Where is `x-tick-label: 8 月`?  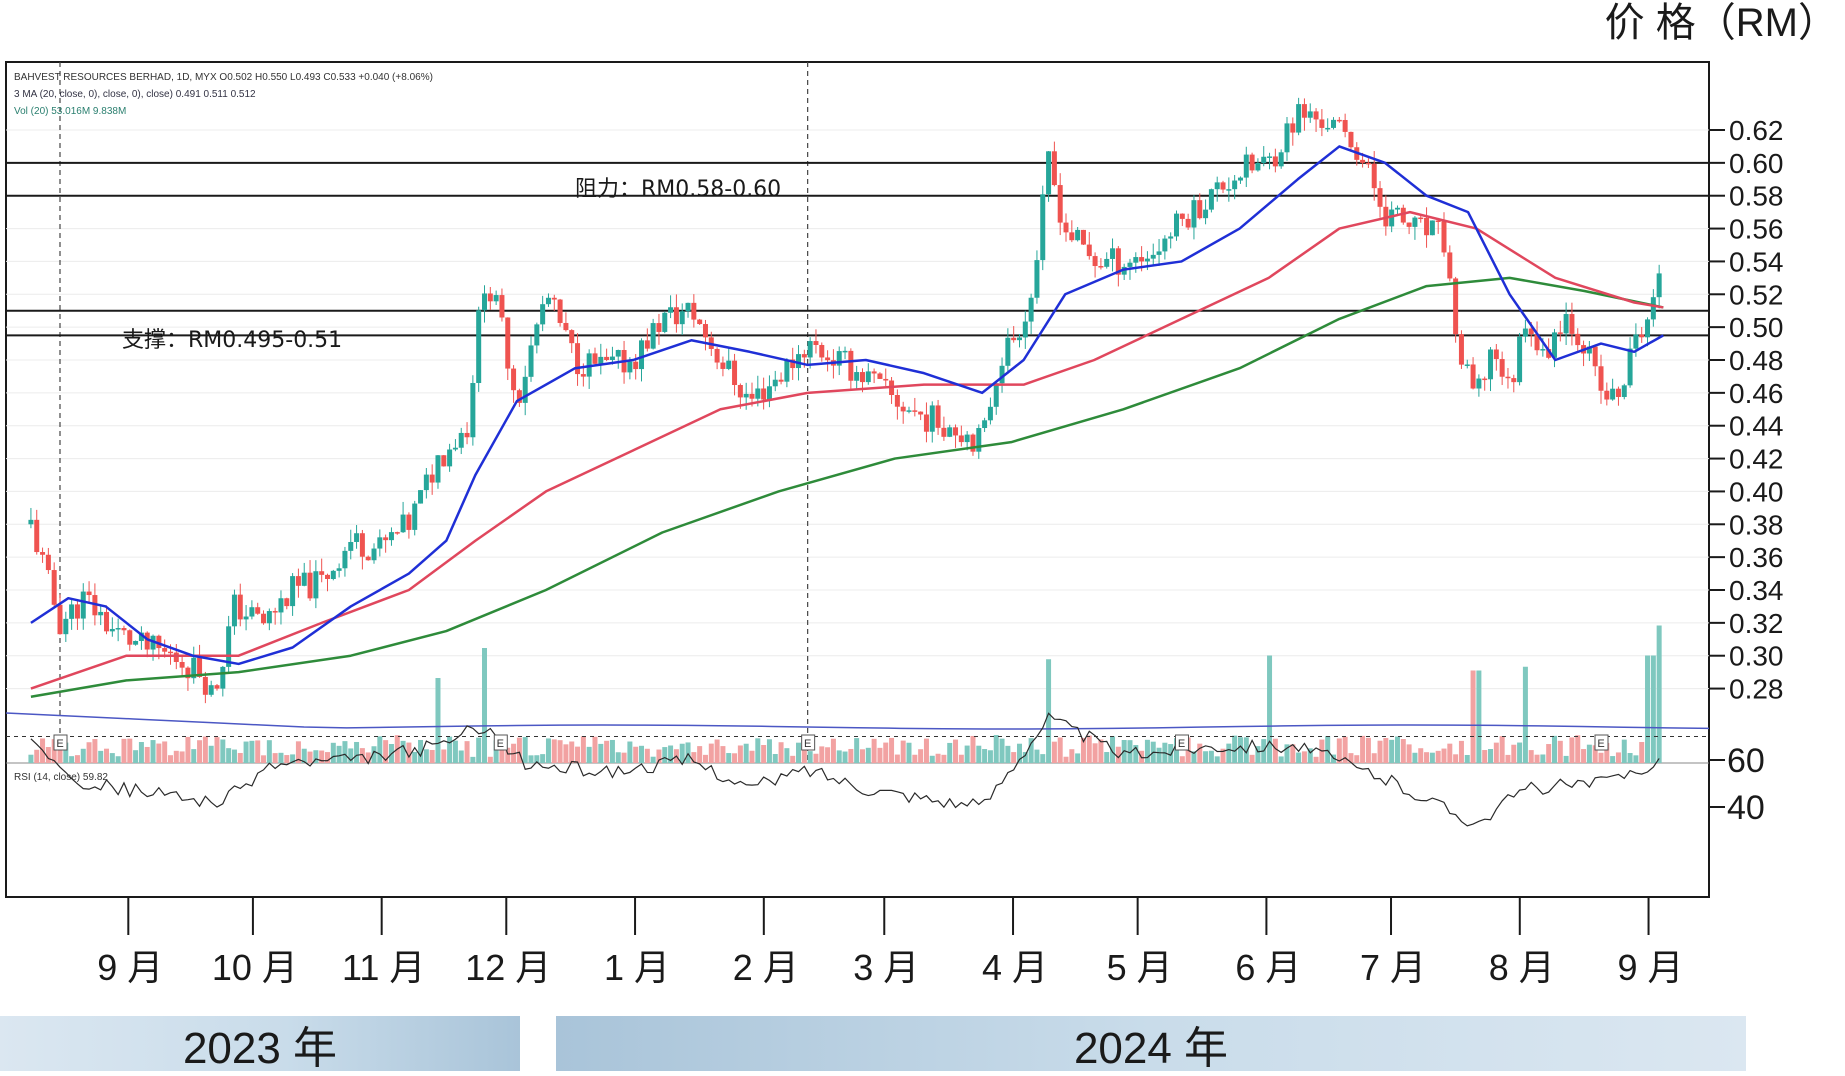 x-tick-label: 8 月 is located at coordinates (1522, 967).